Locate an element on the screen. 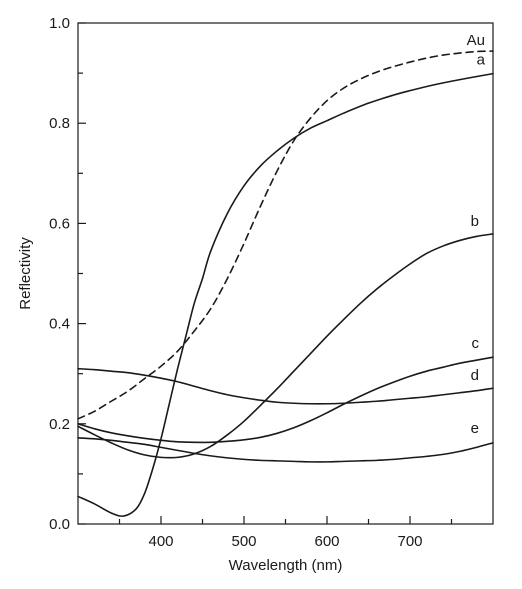  x-axis-ticks: 400 500 600 700 is located at coordinates (285, 533).